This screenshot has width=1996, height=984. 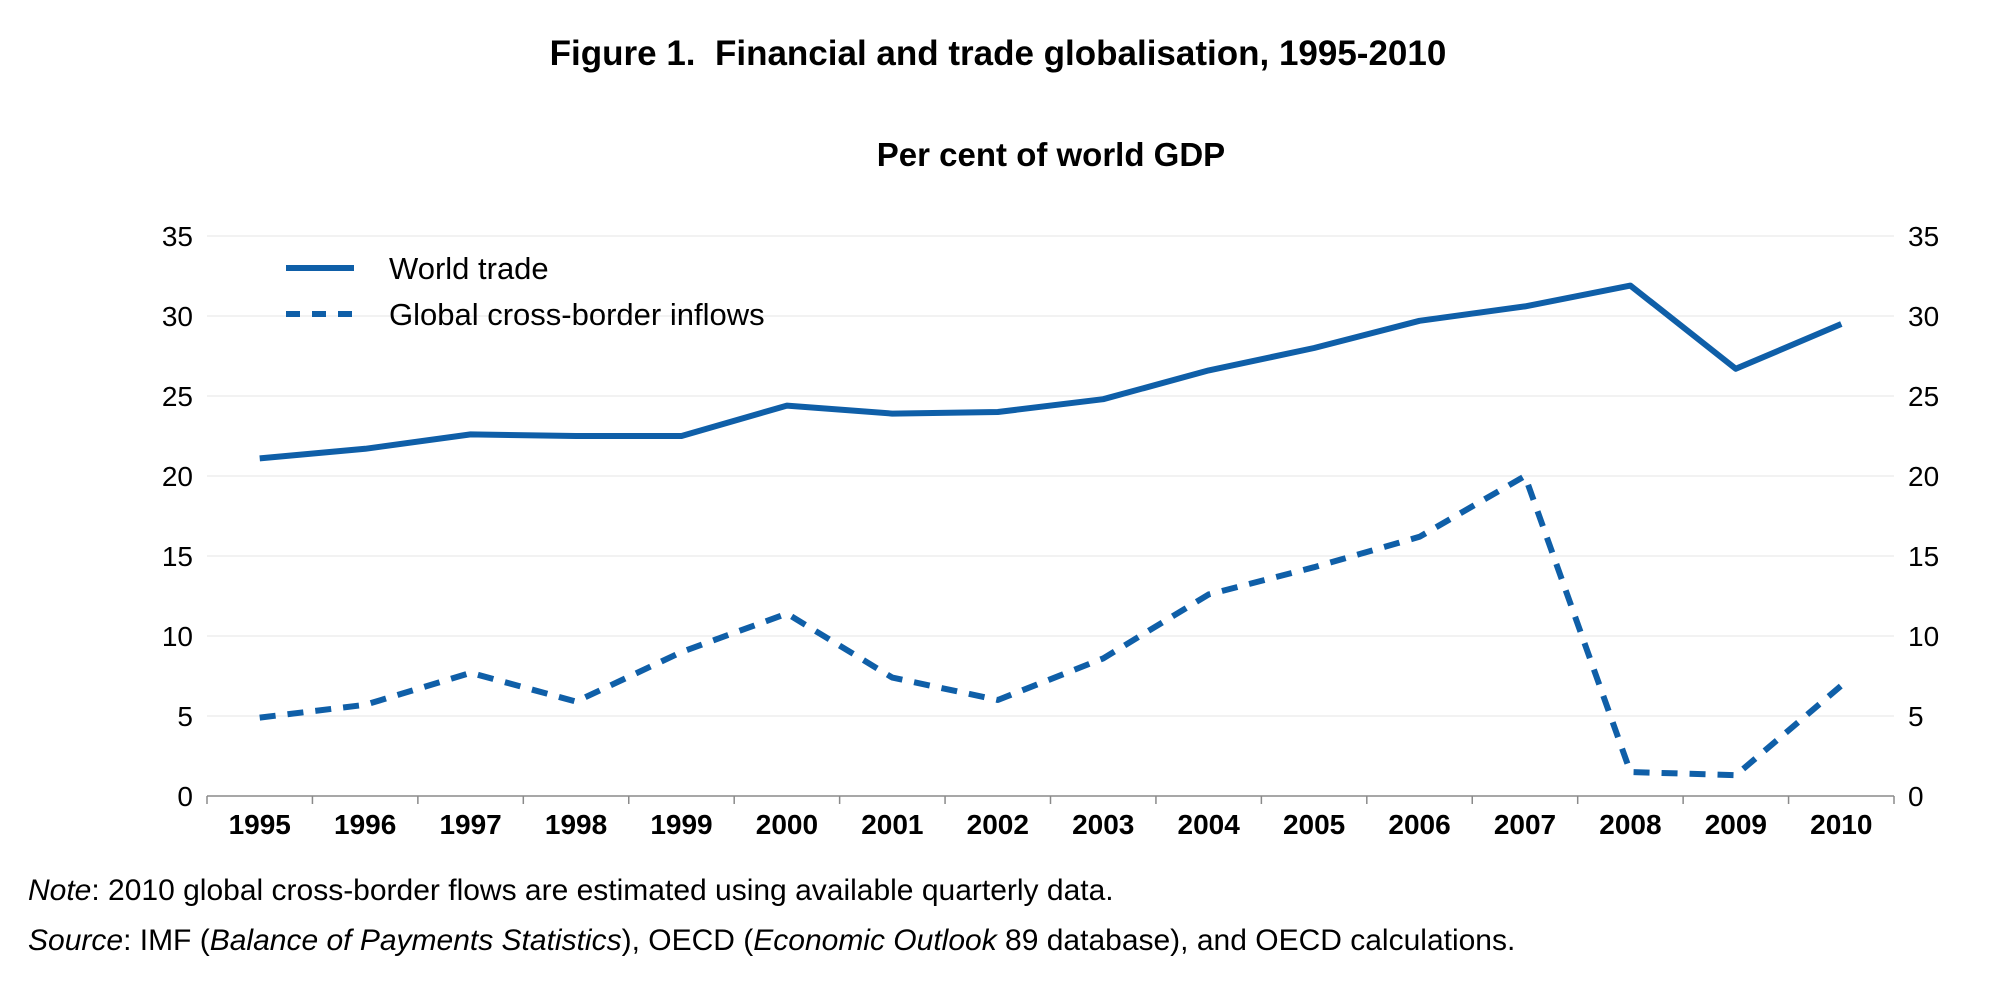 What do you see at coordinates (1050, 799) in the screenshot?
I see `x-axis` at bounding box center [1050, 799].